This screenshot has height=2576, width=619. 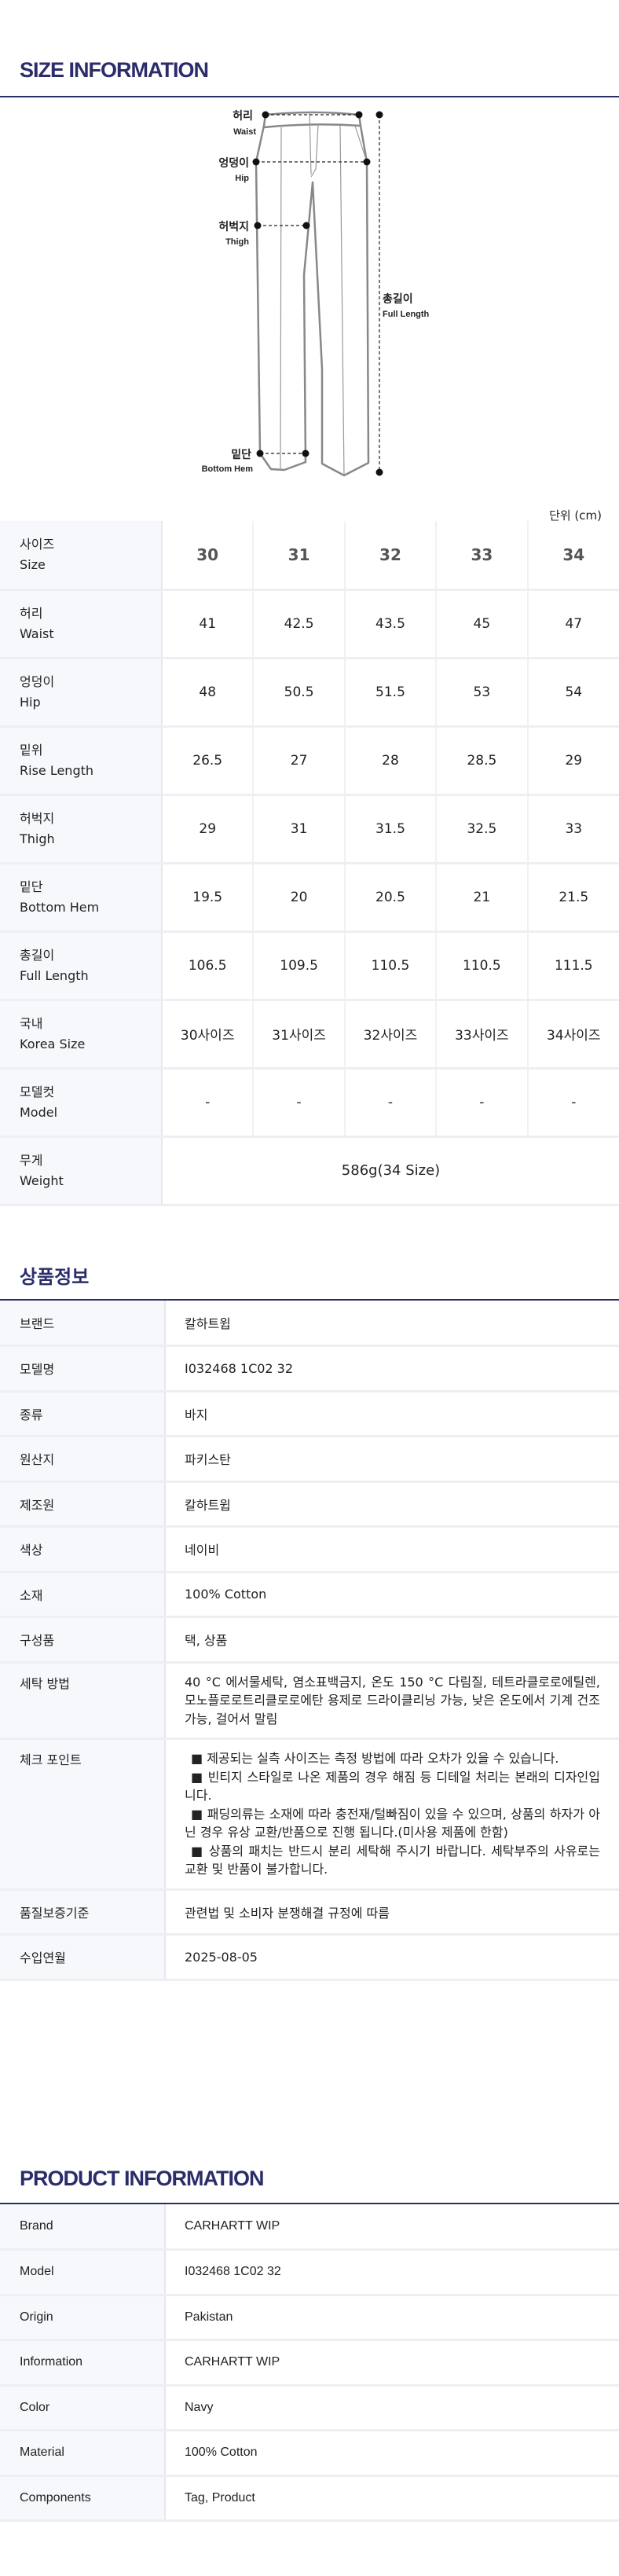 I want to click on pants-outline, so click(x=312, y=294).